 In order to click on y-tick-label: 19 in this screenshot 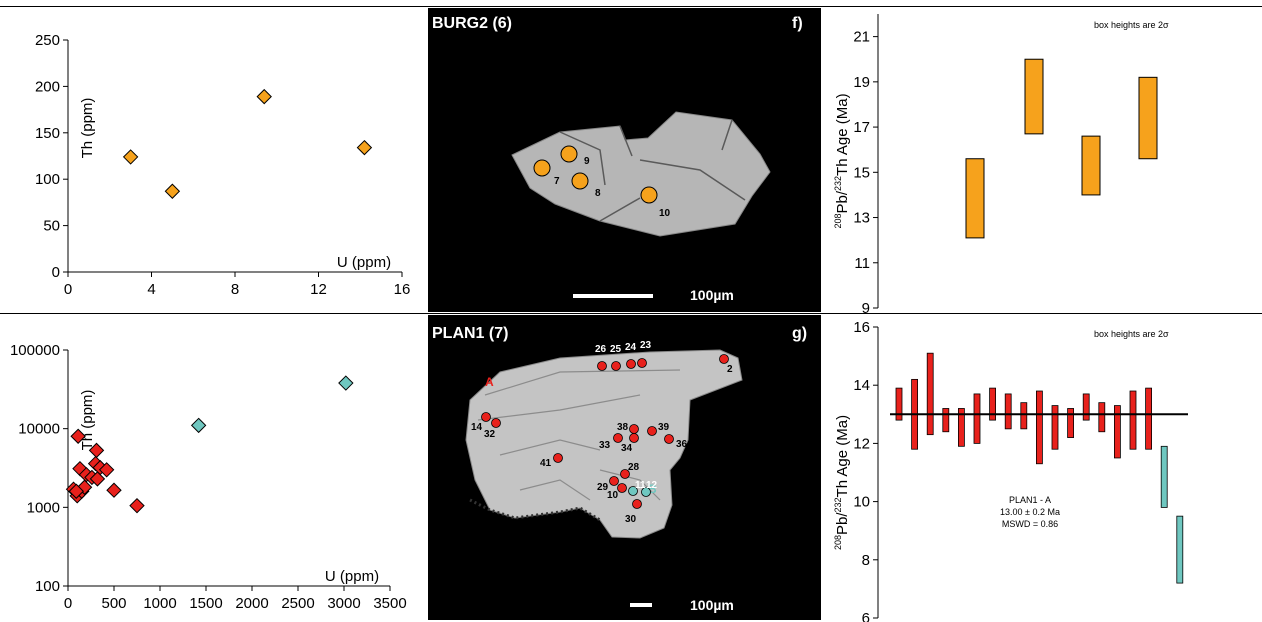, I will do `click(861, 82)`.